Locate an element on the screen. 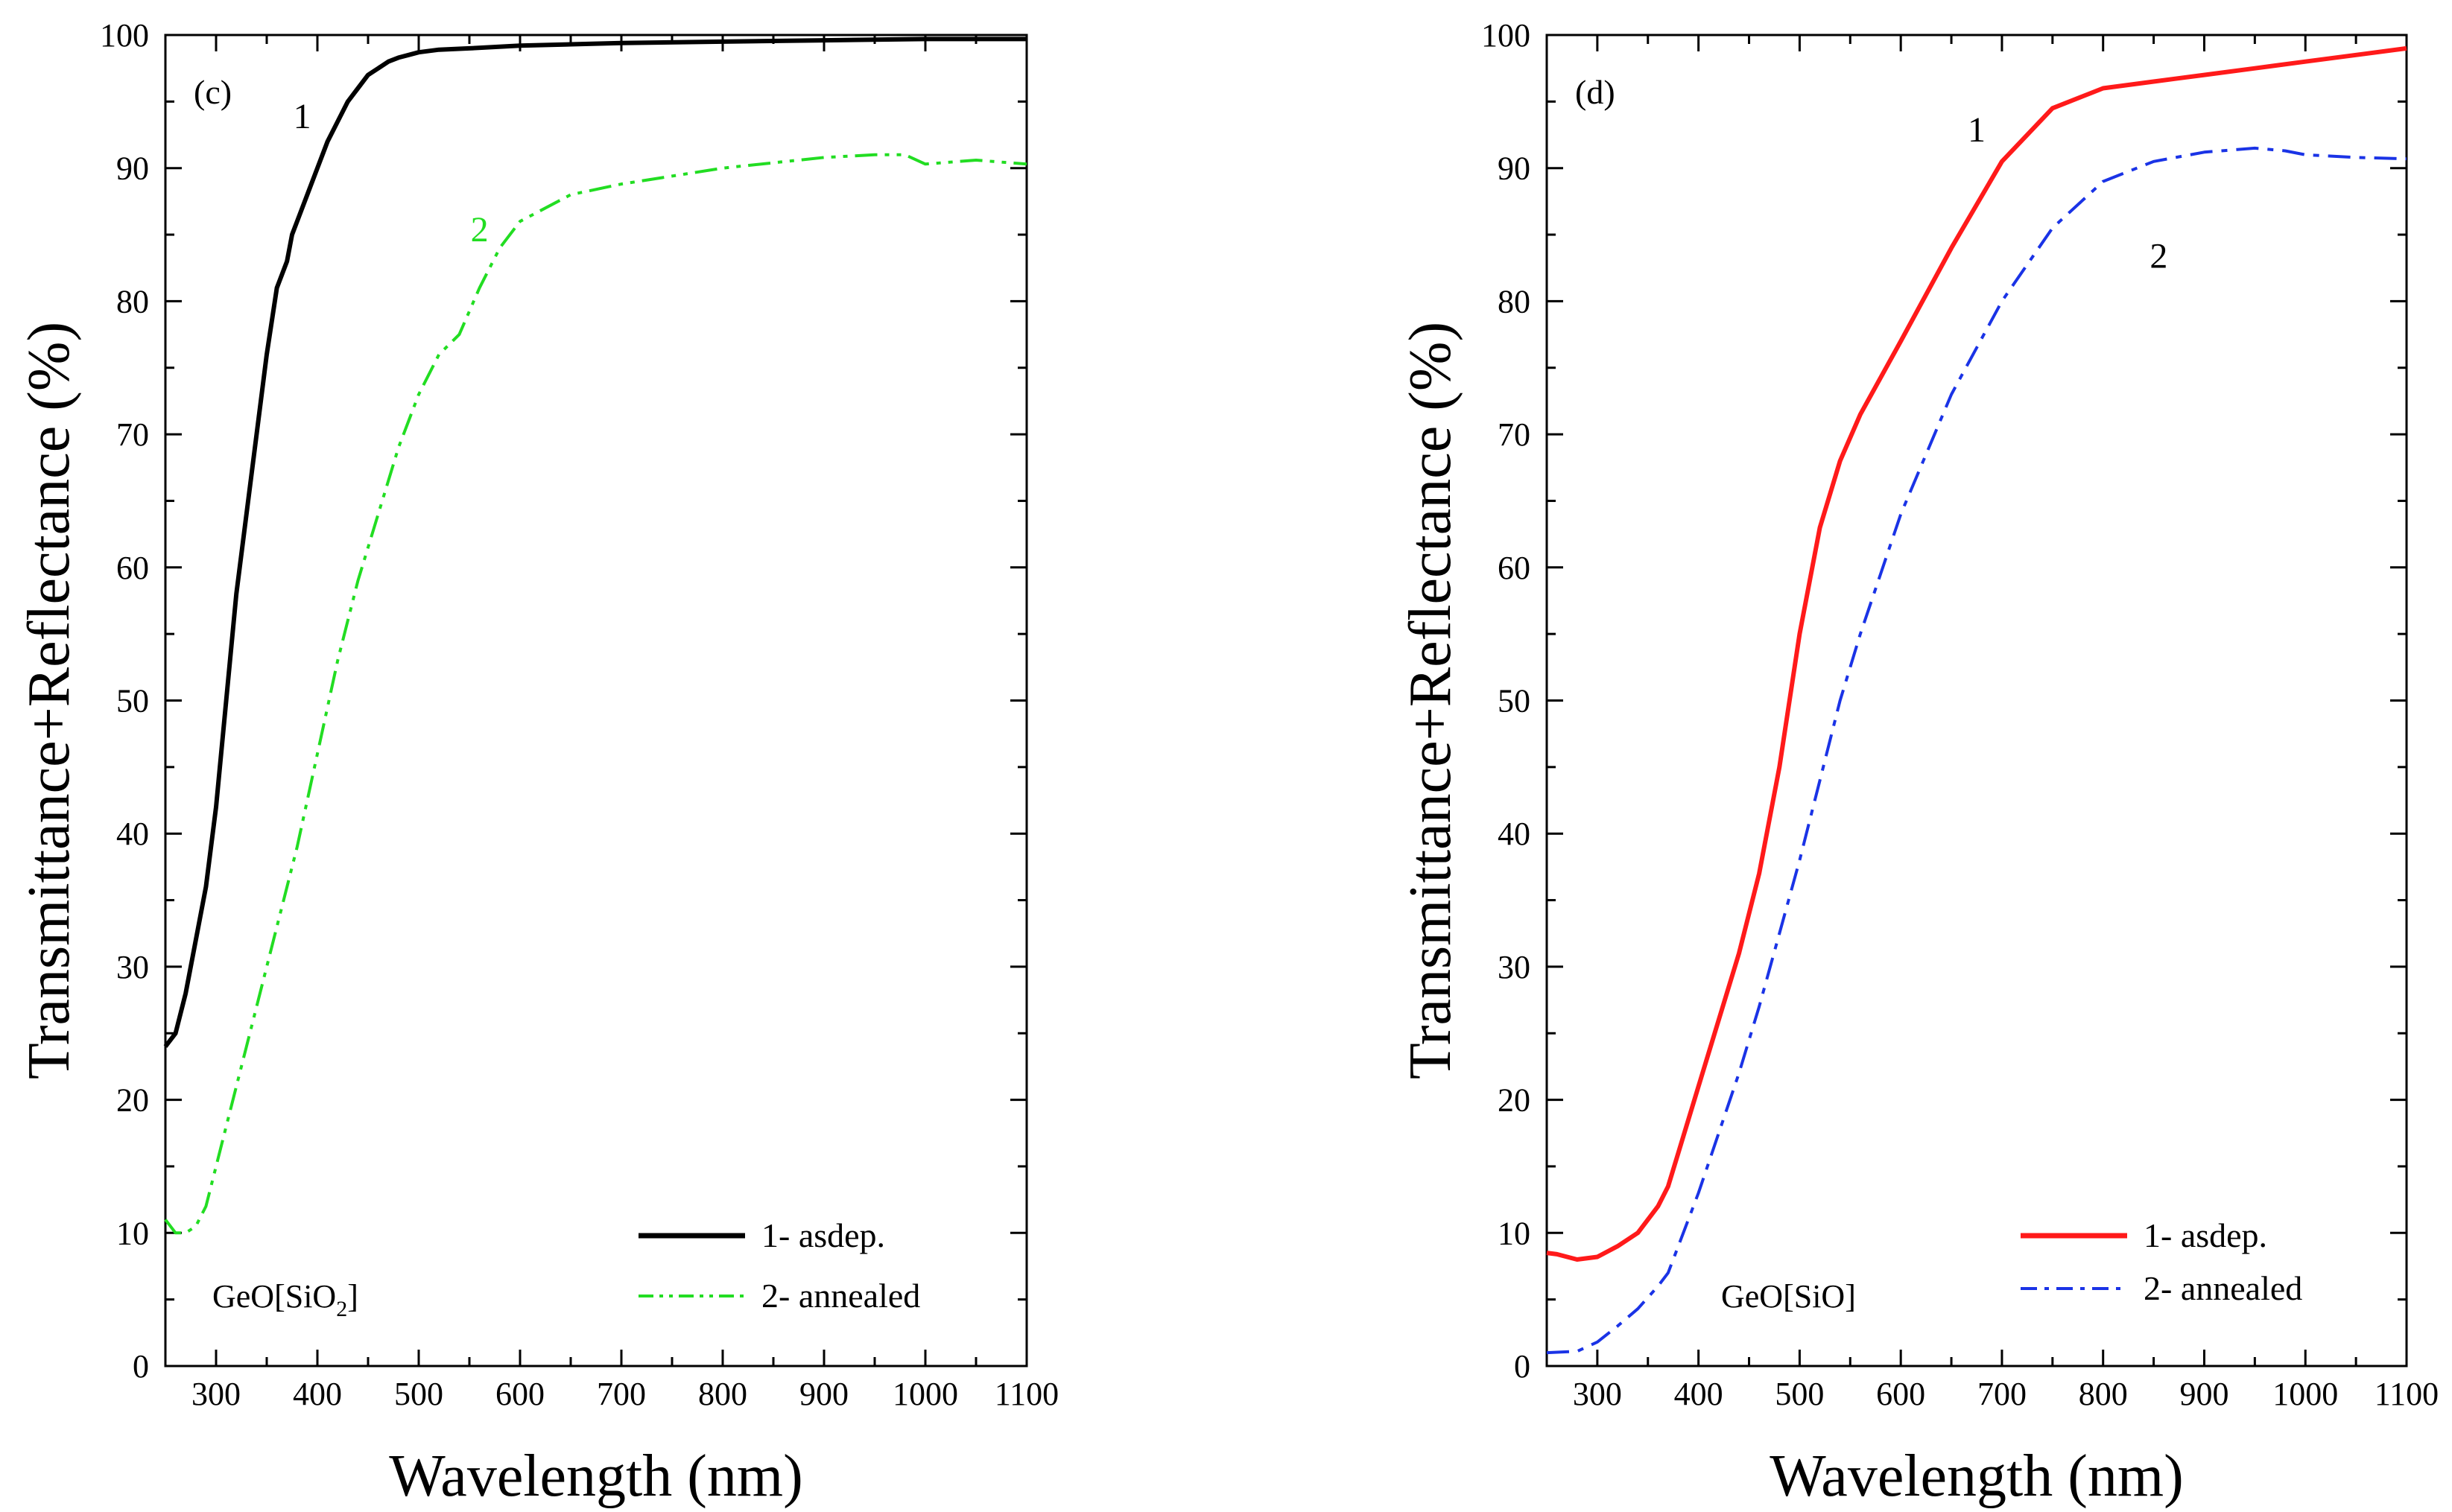 The image size is (2452, 1512). sample-label: GeO[SiO2] is located at coordinates (285, 1300).